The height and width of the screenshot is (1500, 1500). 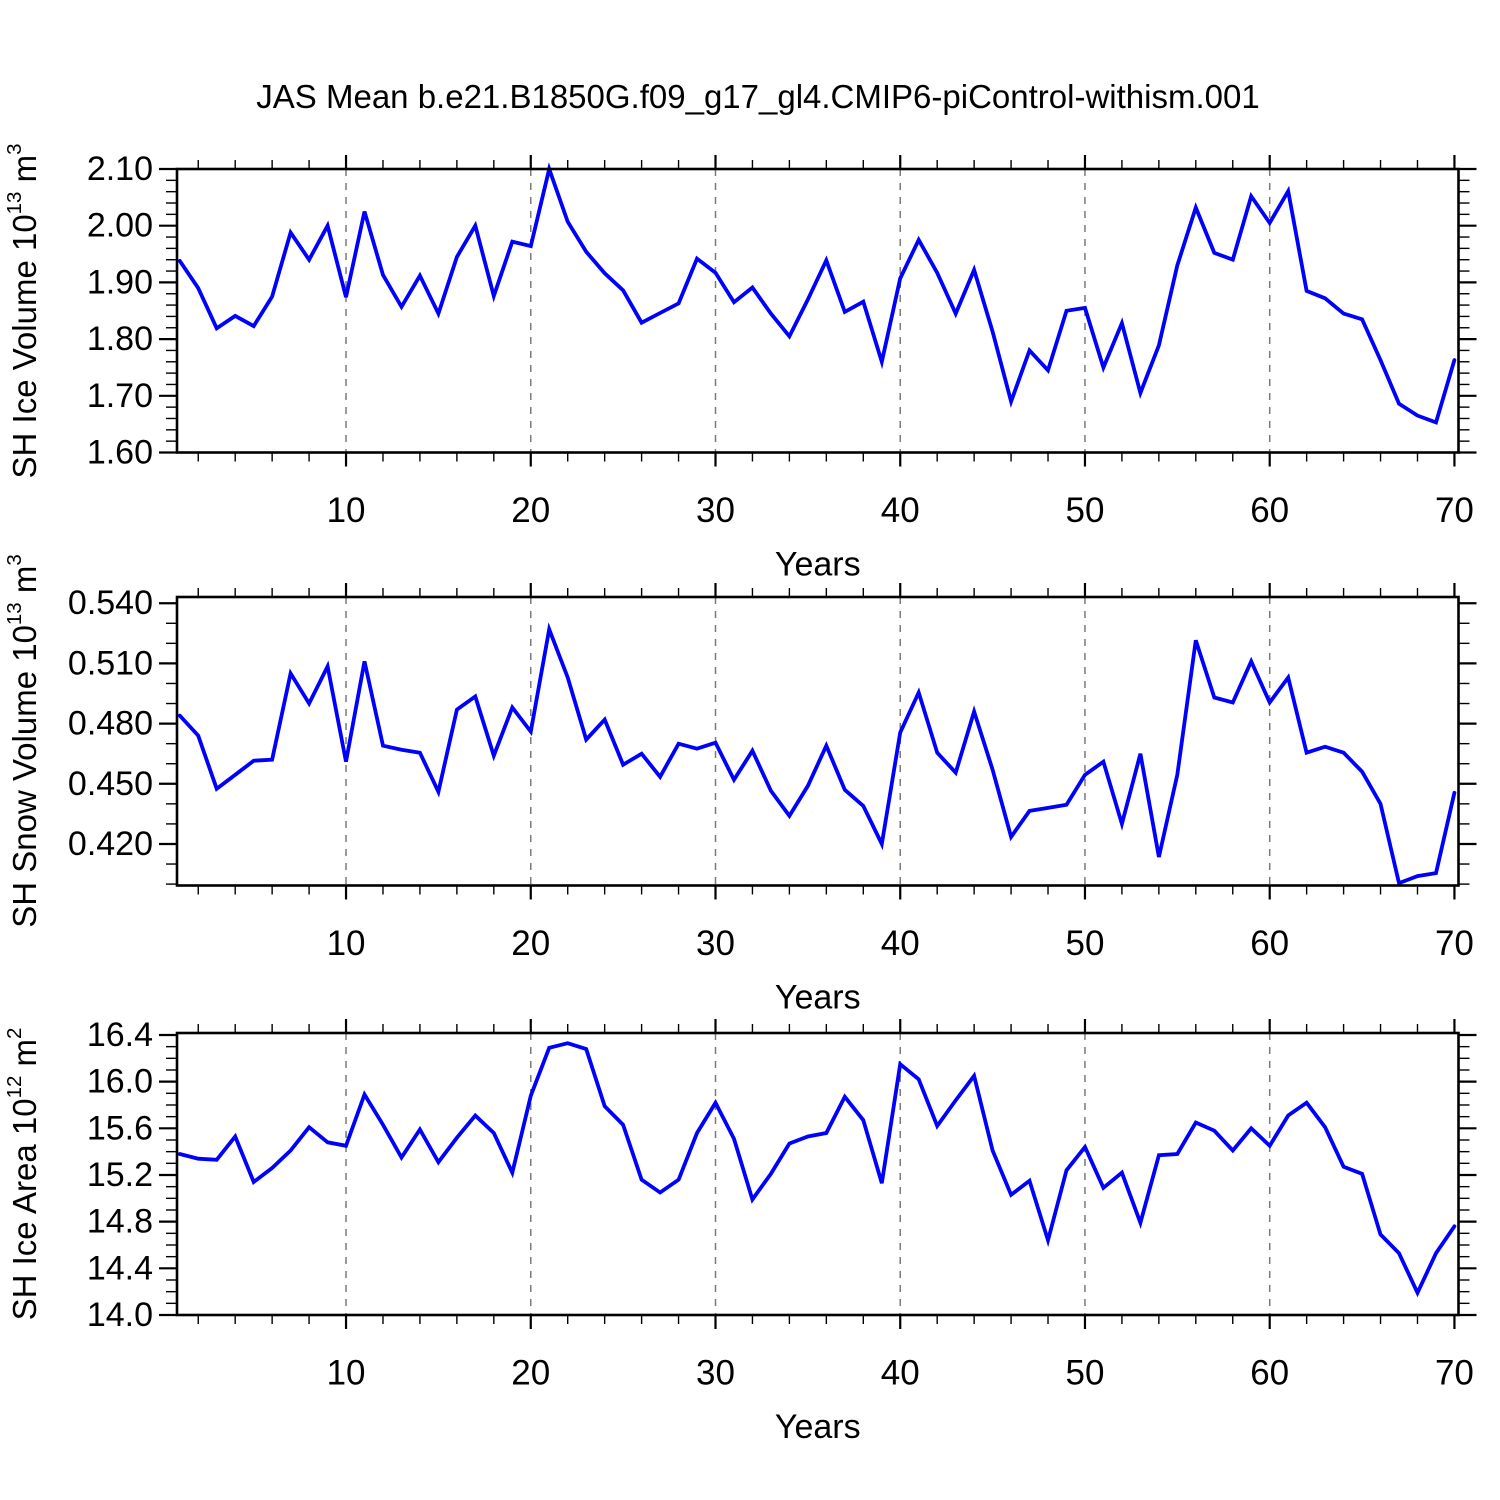 What do you see at coordinates (120, 1315) in the screenshot?
I see `y-tick-label: 14.0` at bounding box center [120, 1315].